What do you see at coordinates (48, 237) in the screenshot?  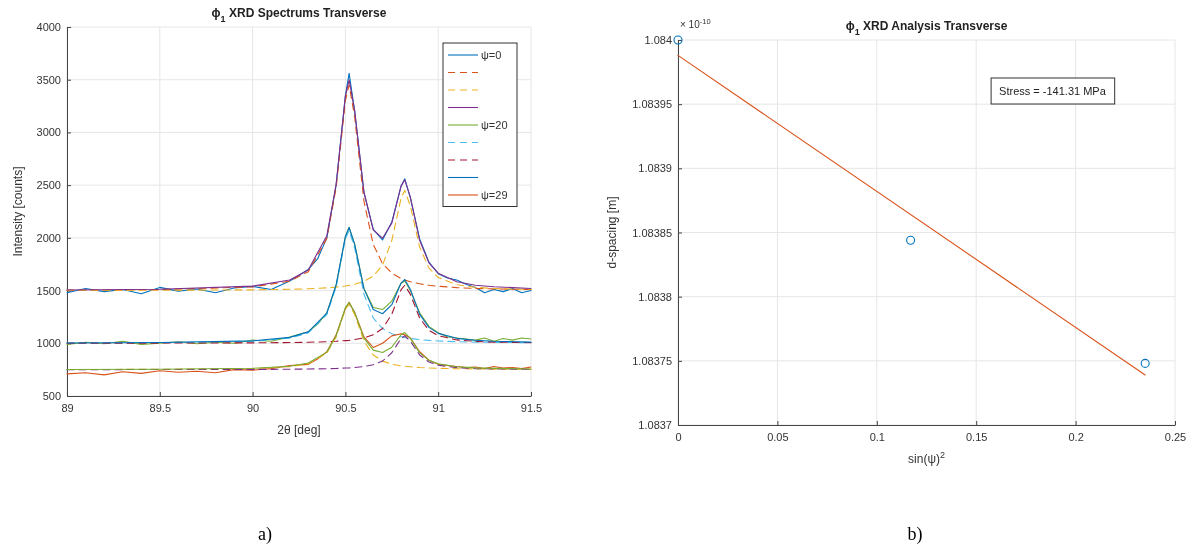 I see `y-tick-label: 2000` at bounding box center [48, 237].